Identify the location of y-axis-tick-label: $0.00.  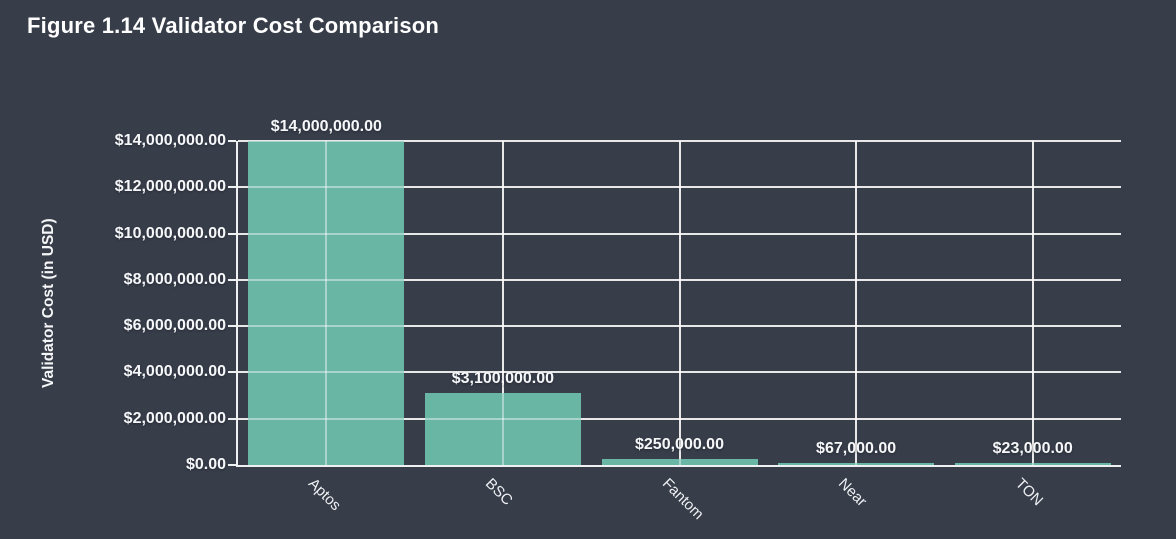
(205, 464).